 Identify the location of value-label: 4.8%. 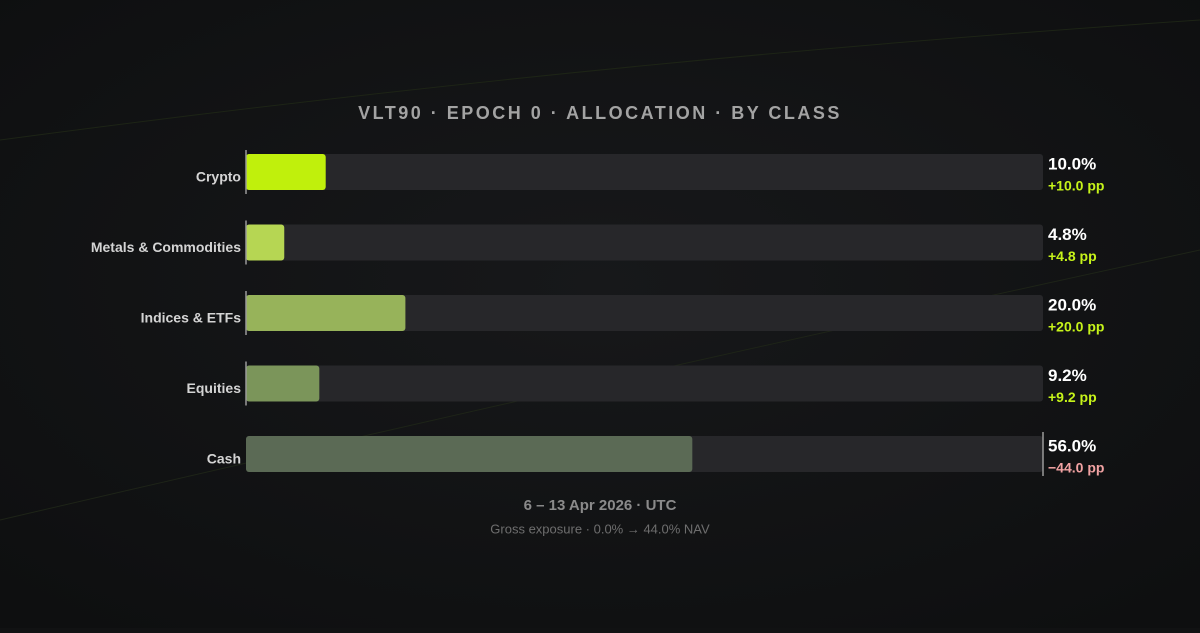
(1067, 234).